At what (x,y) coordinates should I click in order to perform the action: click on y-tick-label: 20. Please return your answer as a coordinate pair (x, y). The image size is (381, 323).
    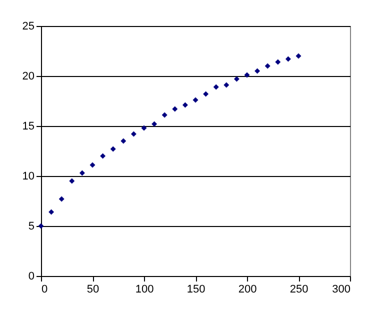
    Looking at the image, I should click on (28, 76).